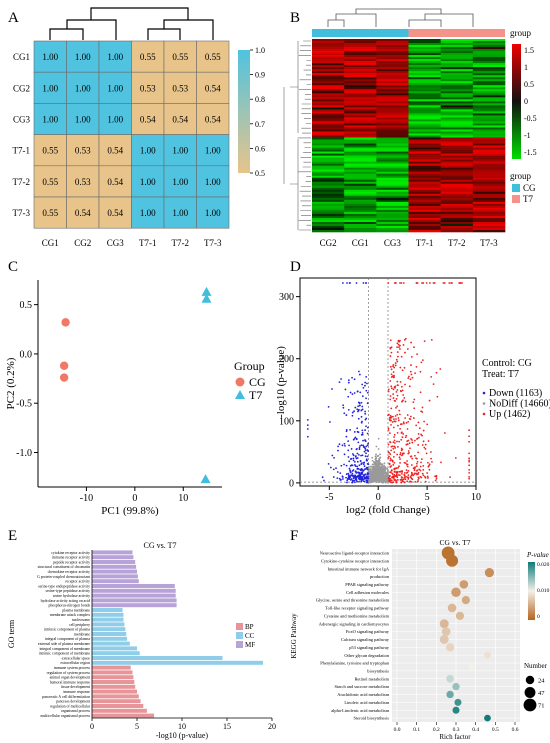 This screenshot has height=743, width=550. What do you see at coordinates (536, 666) in the screenshot?
I see `number-legend-title: Number` at bounding box center [536, 666].